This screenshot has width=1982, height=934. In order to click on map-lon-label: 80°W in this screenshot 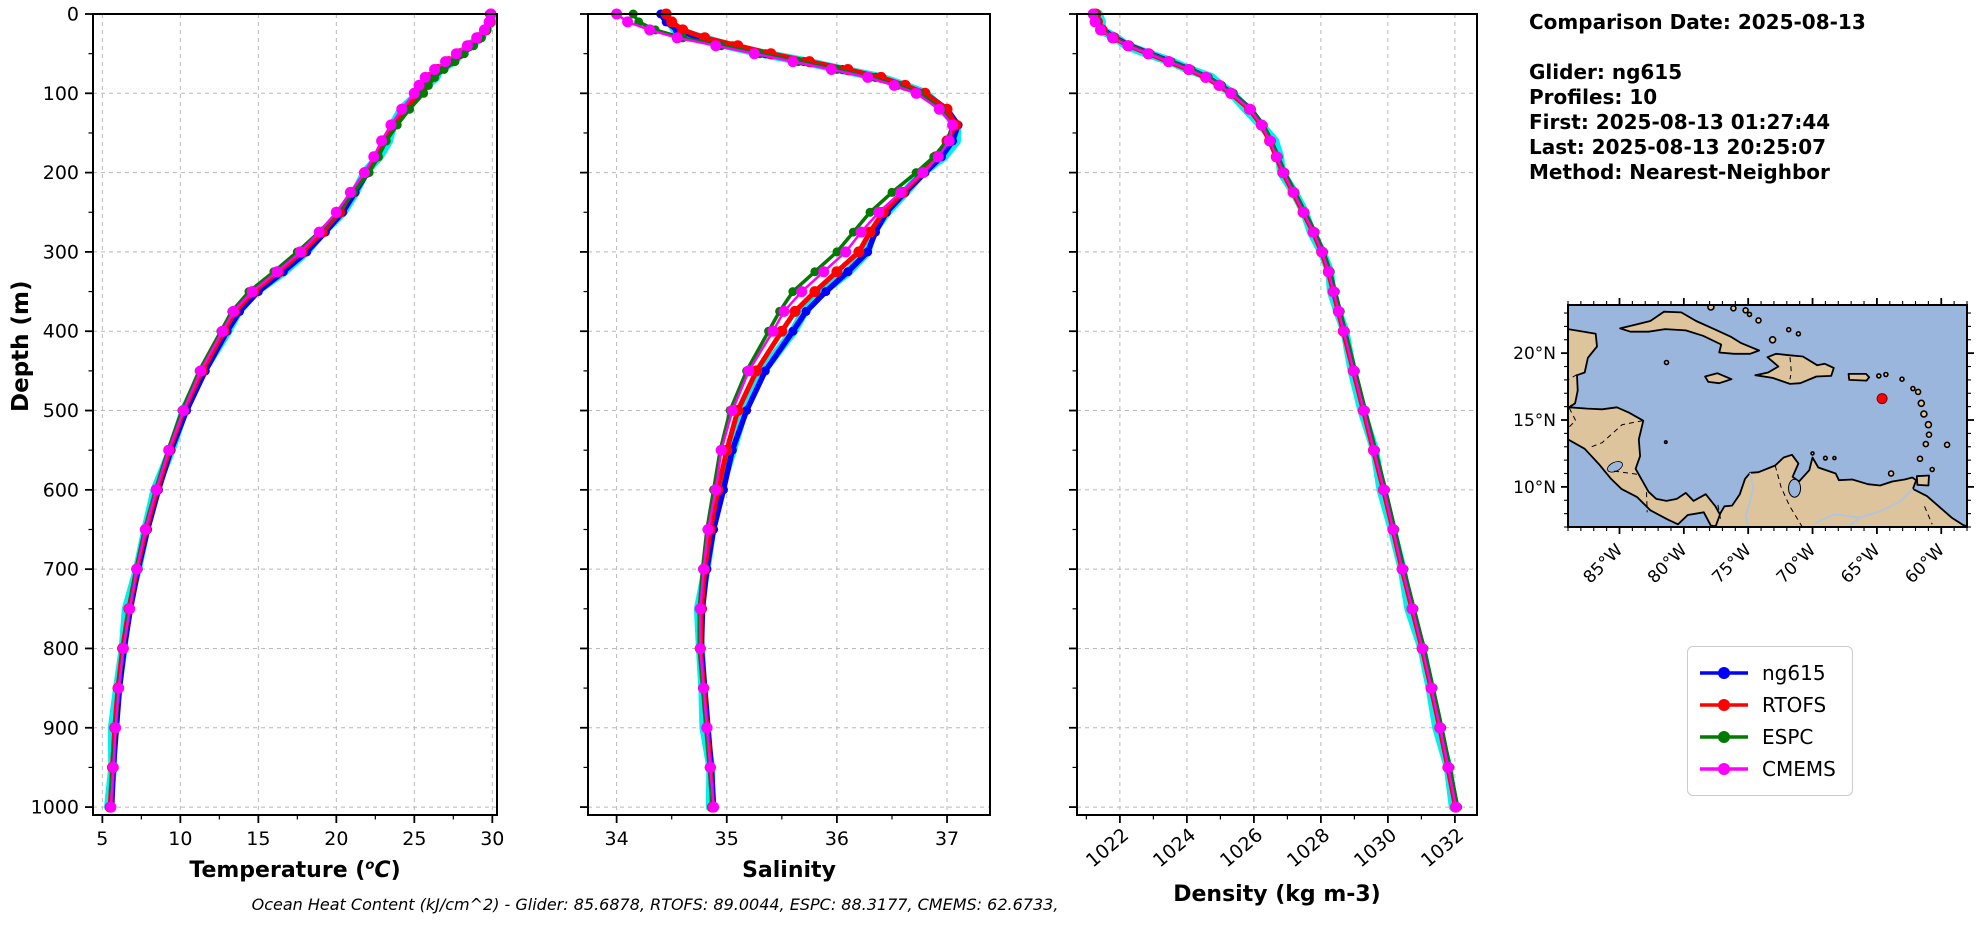, I will do `click(1667, 563)`.